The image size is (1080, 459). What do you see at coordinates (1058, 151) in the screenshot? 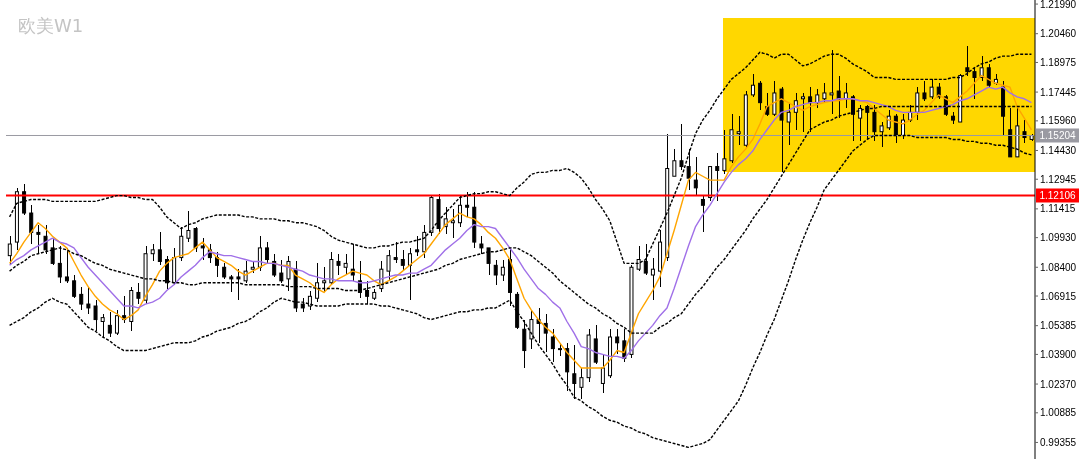
I see `y-tick-label: 1.14430` at bounding box center [1058, 151].